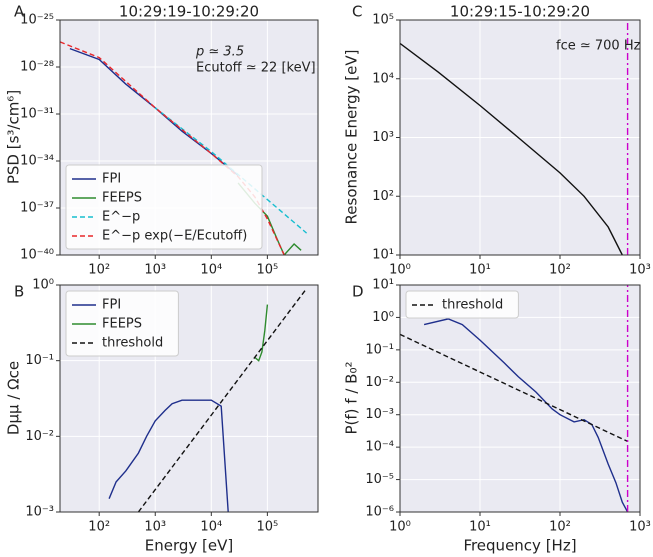 Image resolution: width=653 pixels, height=557 pixels. What do you see at coordinates (256, 68) in the screenshot?
I see `annotation: Ecutoff ≃ 22 [keV]` at bounding box center [256, 68].